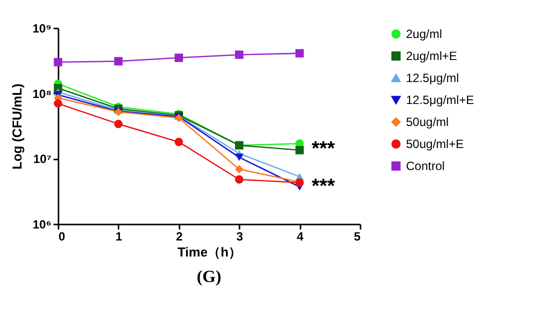 The width and height of the screenshot is (550, 324). Describe the element at coordinates (209, 252) in the screenshot. I see `x-axis-title: Time（h）` at that location.